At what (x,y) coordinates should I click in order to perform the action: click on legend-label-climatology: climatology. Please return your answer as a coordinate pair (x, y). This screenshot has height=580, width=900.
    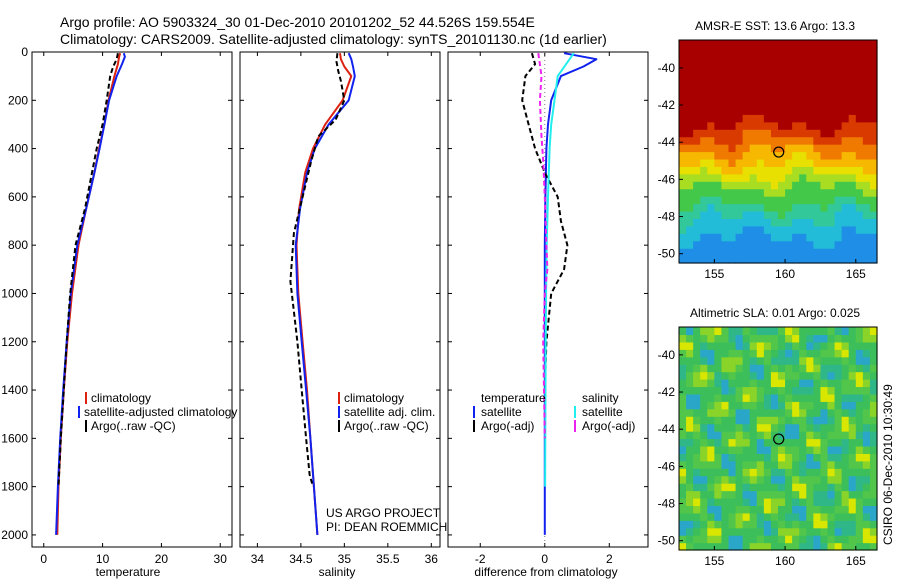
    Looking at the image, I should click on (374, 398).